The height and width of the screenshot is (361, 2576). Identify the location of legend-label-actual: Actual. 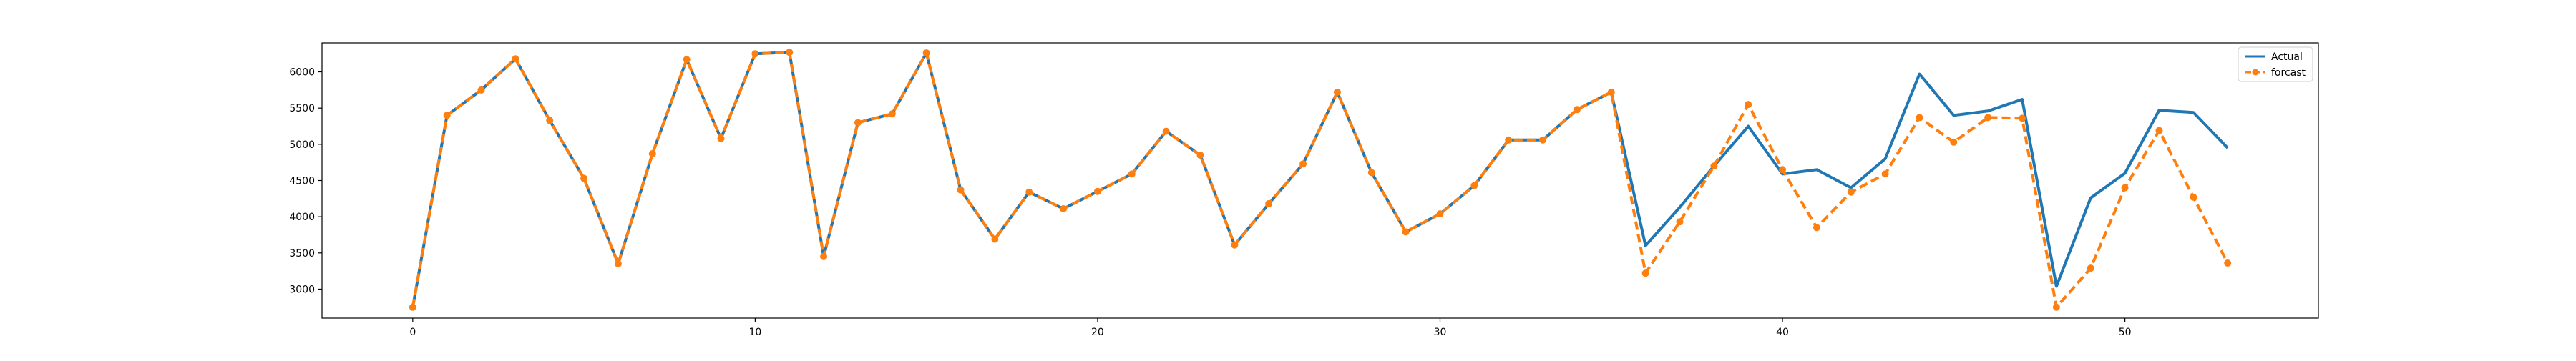
(2287, 57).